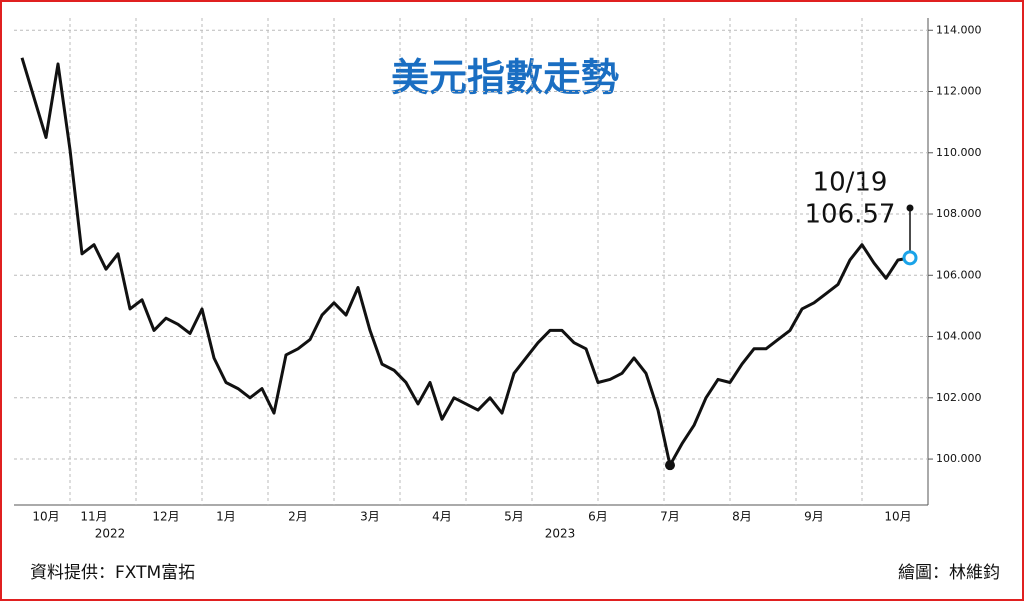 Image resolution: width=1024 pixels, height=601 pixels. Describe the element at coordinates (959, 397) in the screenshot. I see `y-tick-label: 102.000` at that location.